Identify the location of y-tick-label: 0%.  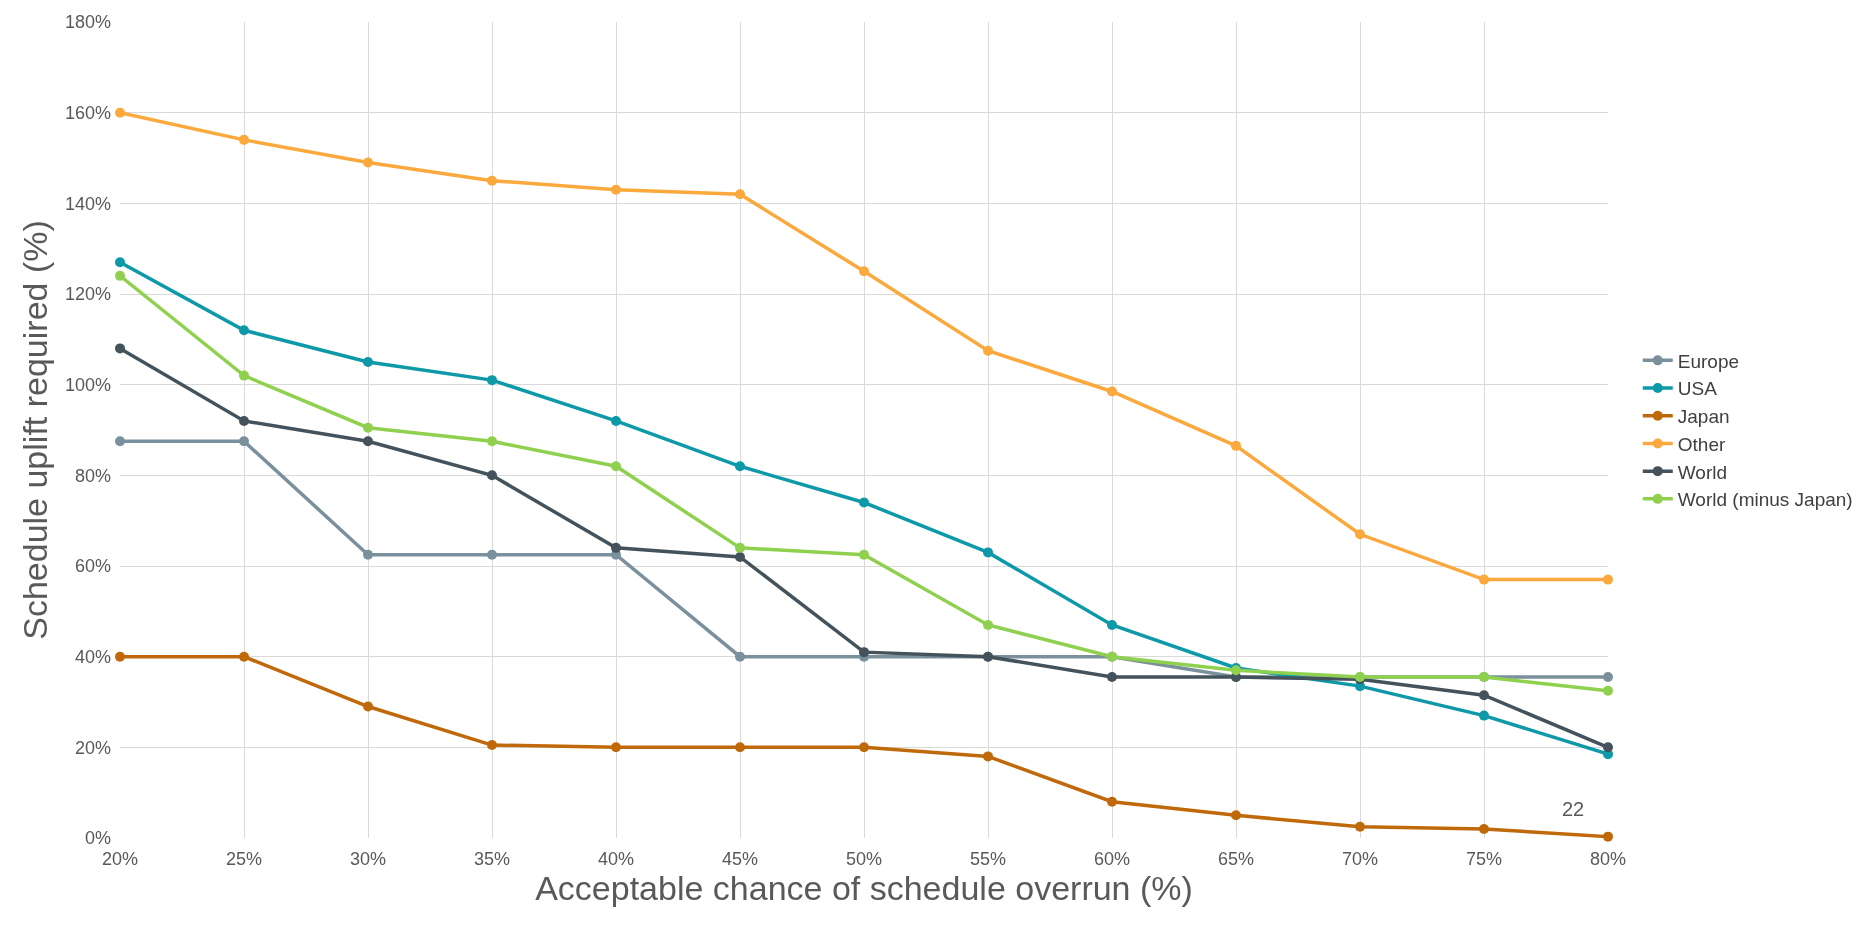
(97, 838).